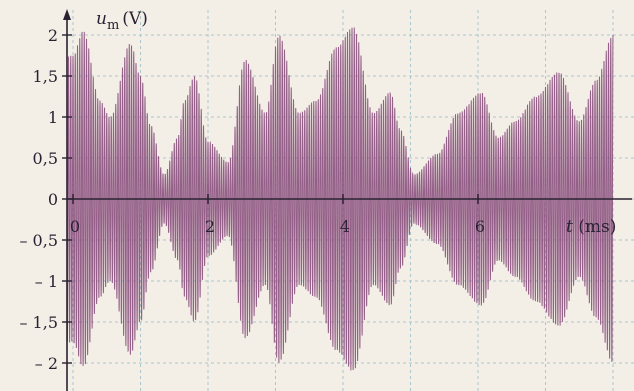  Describe the element at coordinates (53, 199) in the screenshot. I see `y-tick-label: 0` at that location.